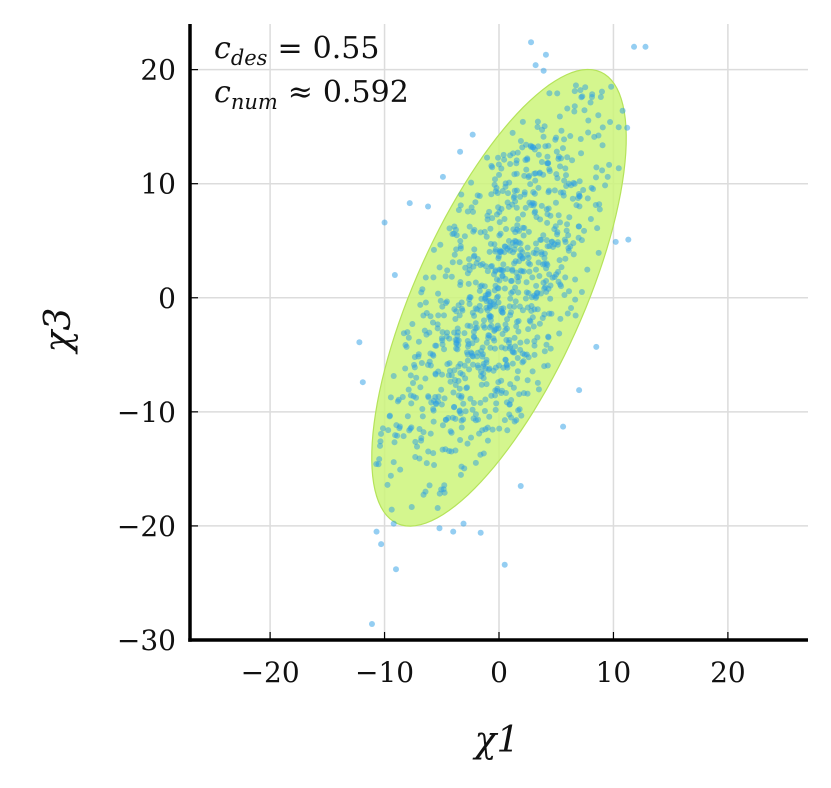  What do you see at coordinates (346, 48) in the screenshot?
I see `annotation-c-des-value: 0.55` at bounding box center [346, 48].